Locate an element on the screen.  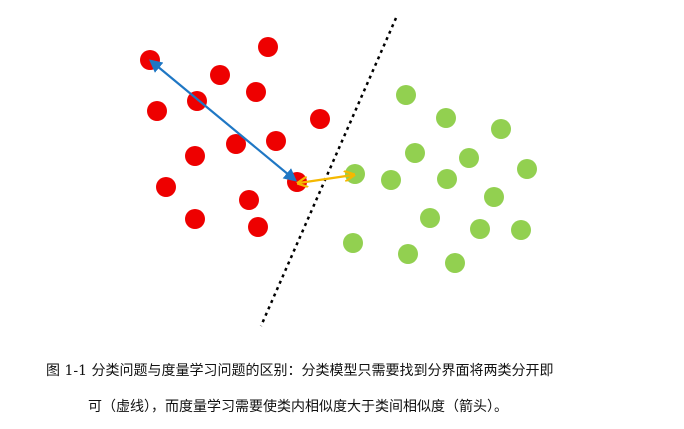
class-a-points is located at coordinates (235, 137).